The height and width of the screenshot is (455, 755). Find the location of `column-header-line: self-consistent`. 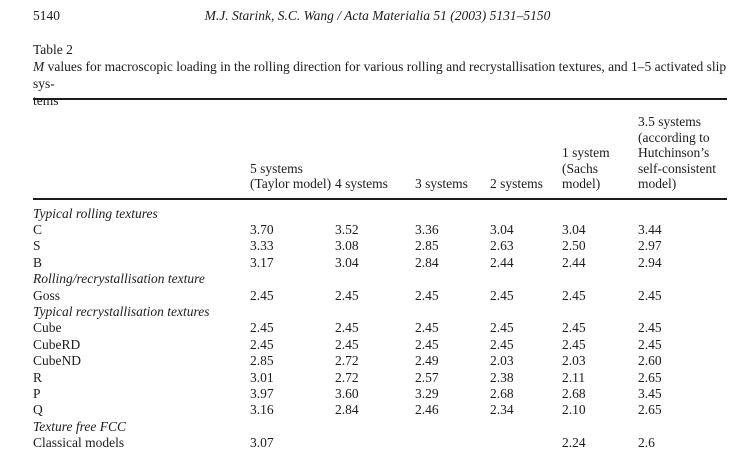

column-header-line: self-consistent is located at coordinates (677, 168).